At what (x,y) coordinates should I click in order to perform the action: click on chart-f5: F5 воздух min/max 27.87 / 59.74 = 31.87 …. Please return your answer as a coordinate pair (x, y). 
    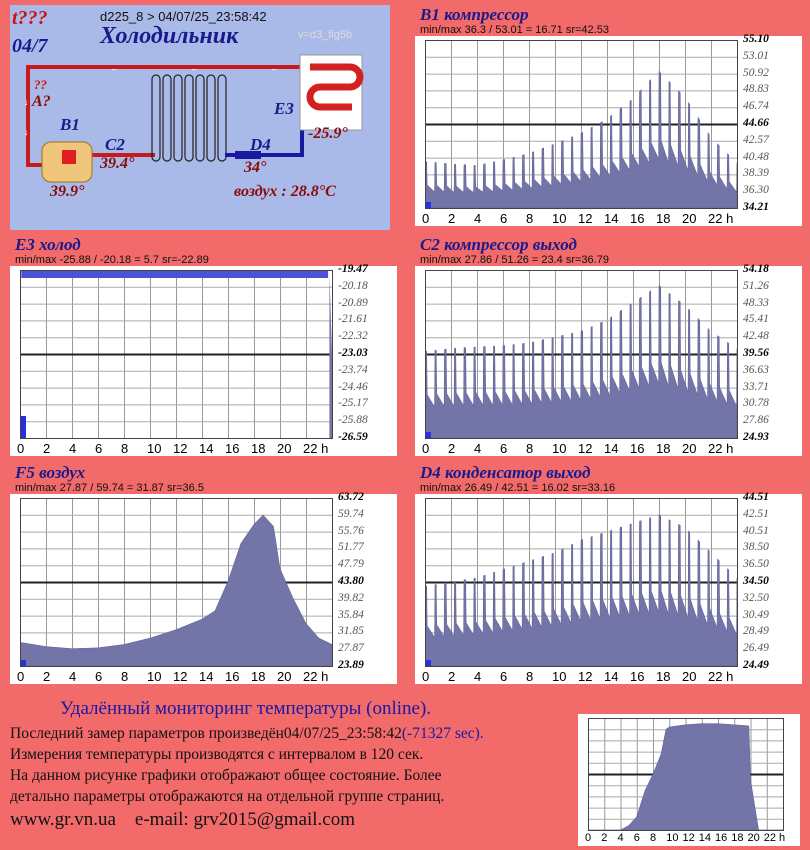
    Looking at the image, I should click on (205, 575).